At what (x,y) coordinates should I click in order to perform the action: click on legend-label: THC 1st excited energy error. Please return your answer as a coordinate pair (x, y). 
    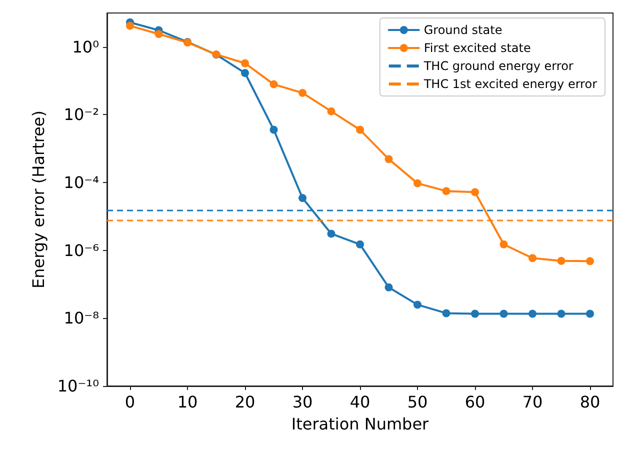
    Looking at the image, I should click on (510, 84).